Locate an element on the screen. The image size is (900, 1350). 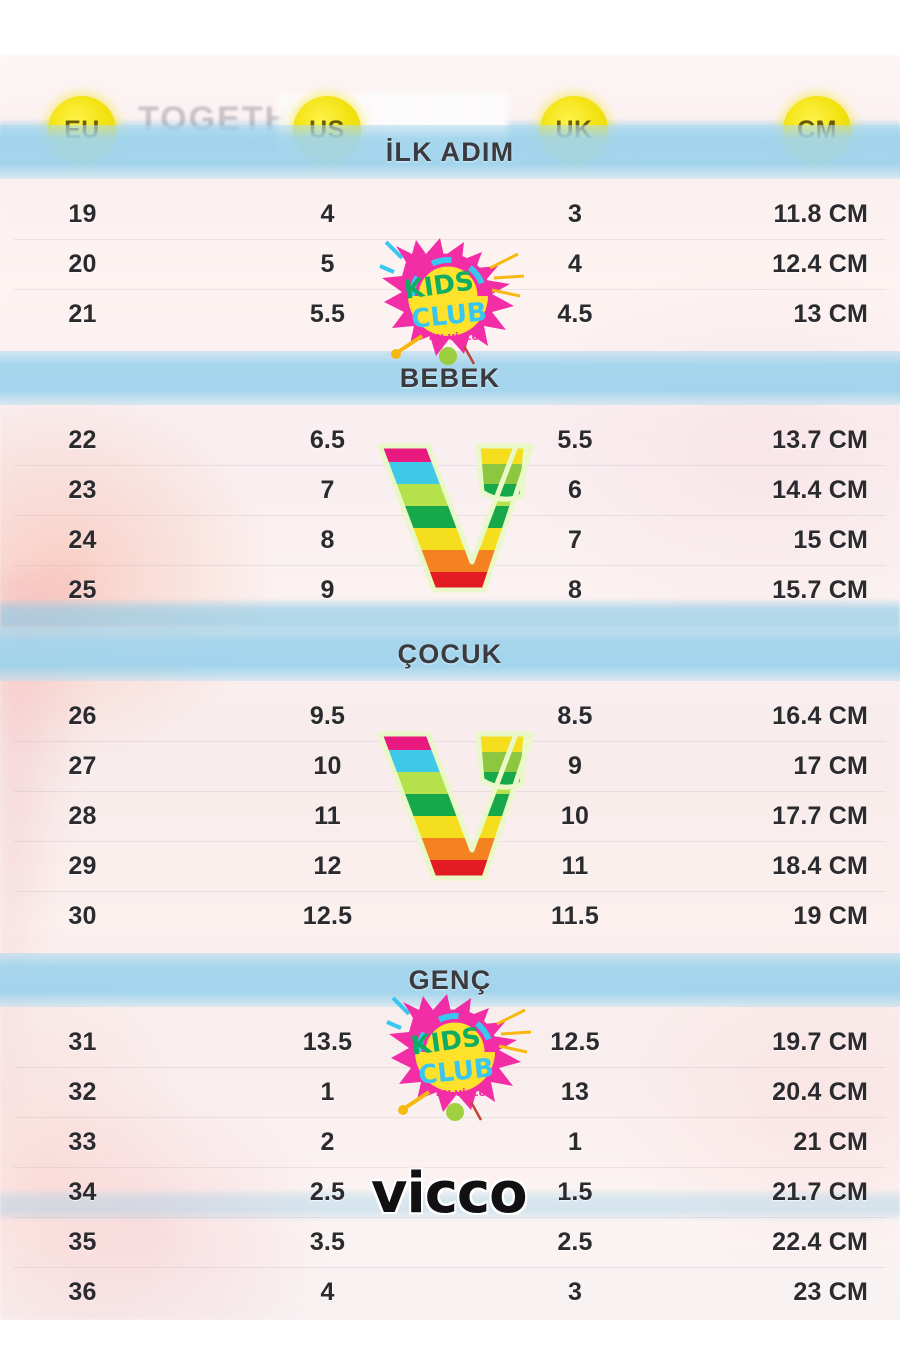
cell-cm: 22.4 CM is located at coordinates (820, 1241).